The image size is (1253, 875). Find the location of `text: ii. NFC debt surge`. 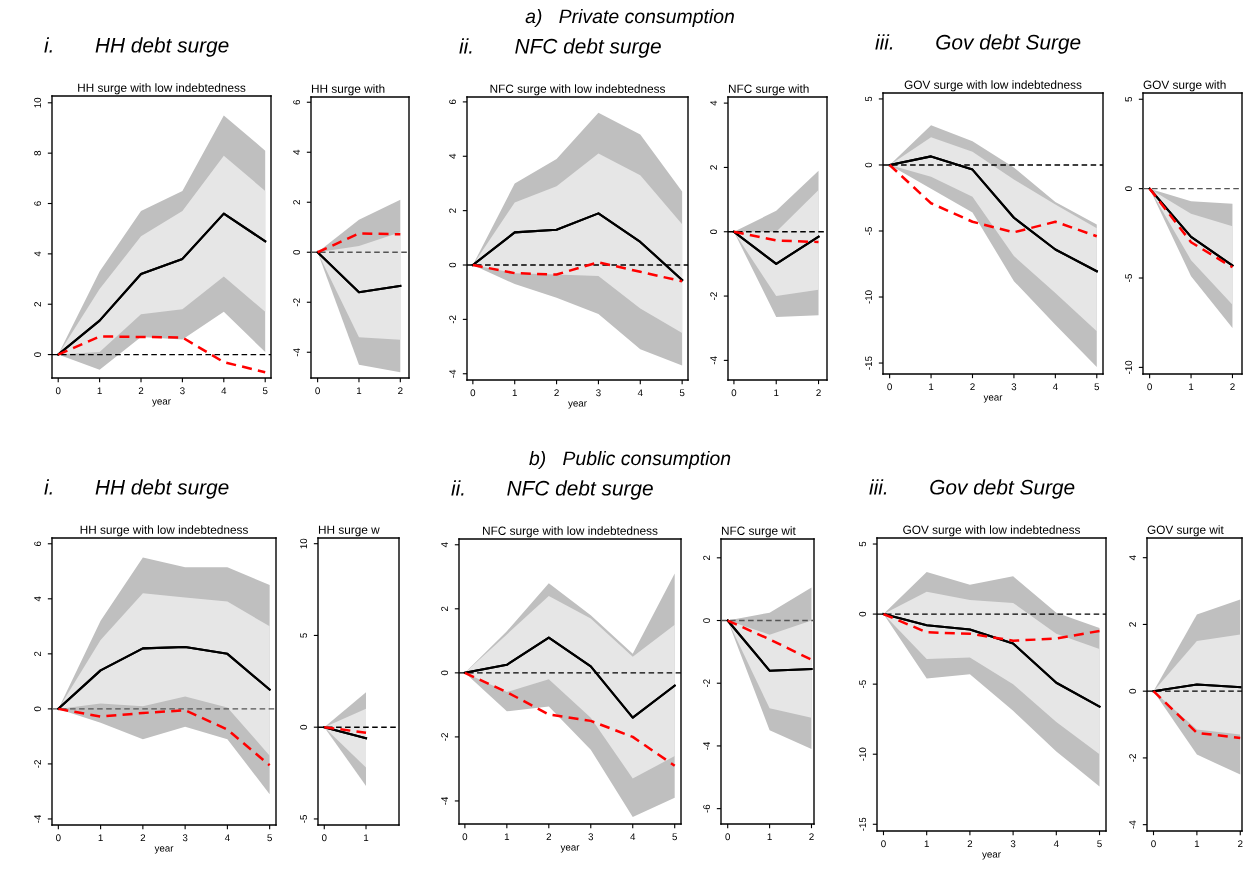

text: ii. NFC debt surge is located at coordinates (560, 48).